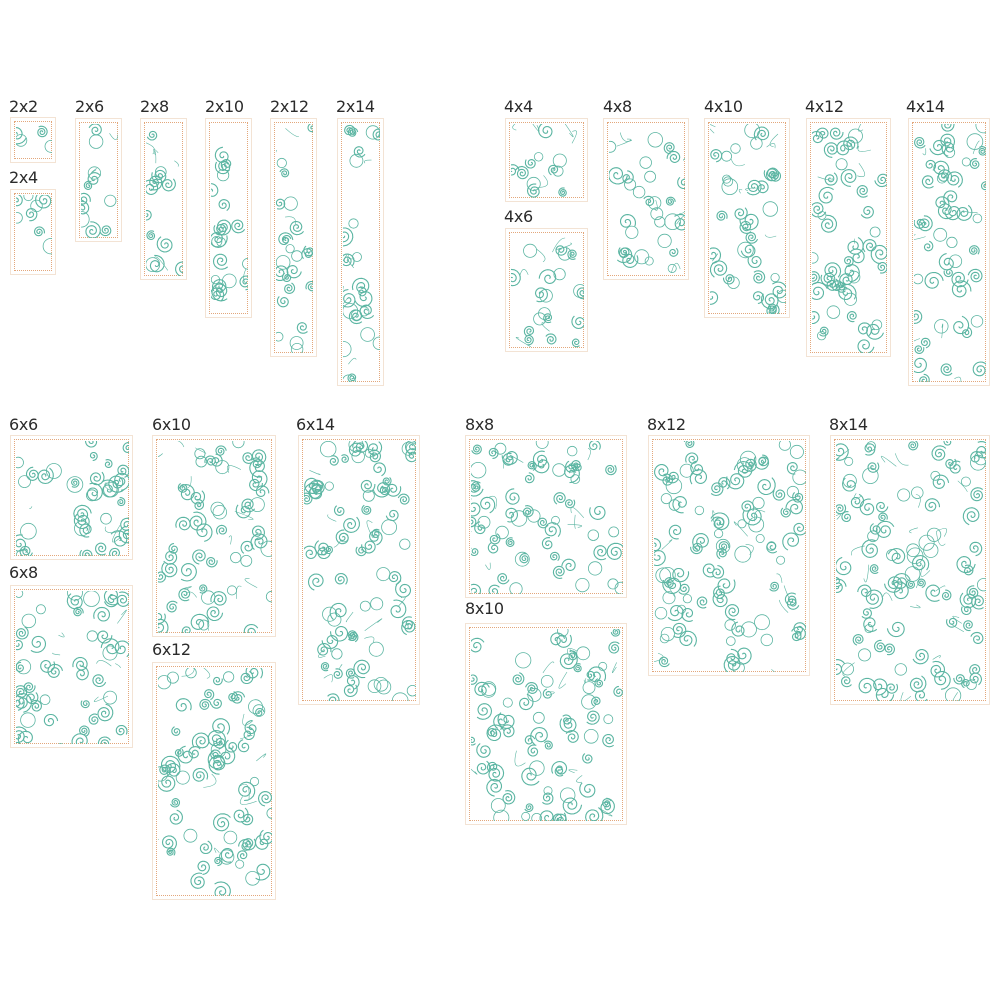  I want to click on size-label: 8x14, so click(848, 424).